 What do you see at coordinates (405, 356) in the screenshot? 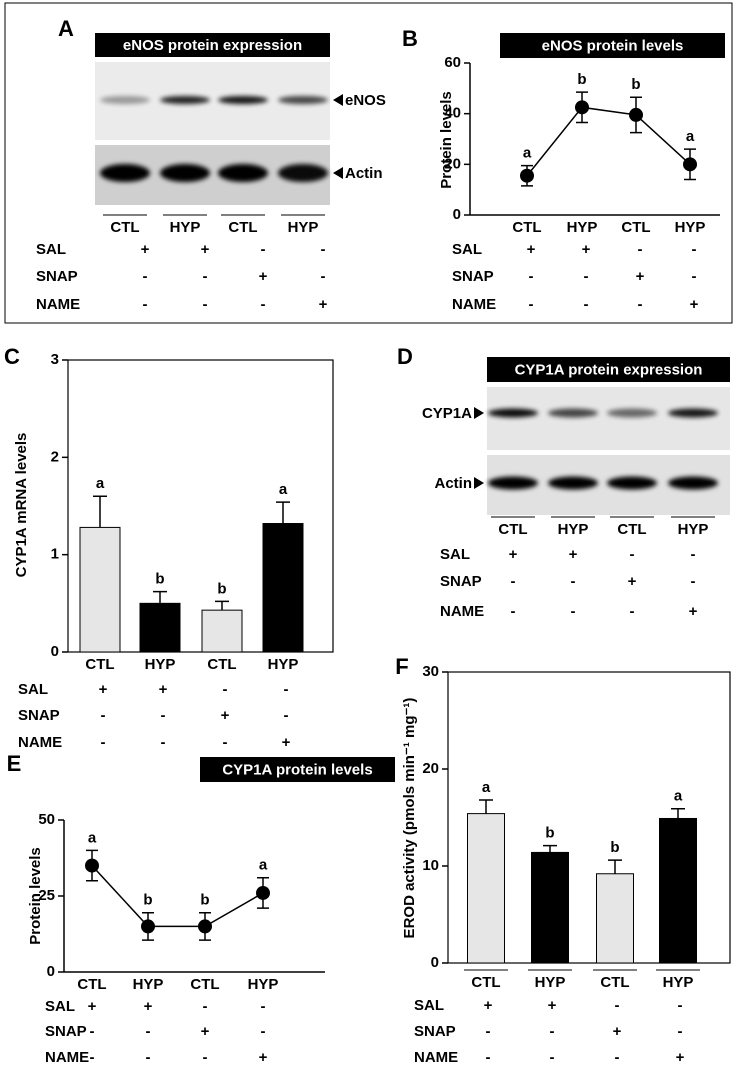
I see `panel-letter: D` at bounding box center [405, 356].